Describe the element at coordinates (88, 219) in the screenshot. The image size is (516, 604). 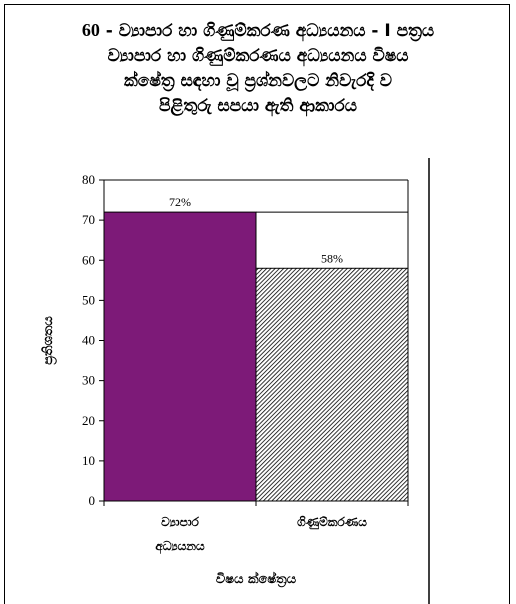
I see `y-tick-label-70: 70` at that location.